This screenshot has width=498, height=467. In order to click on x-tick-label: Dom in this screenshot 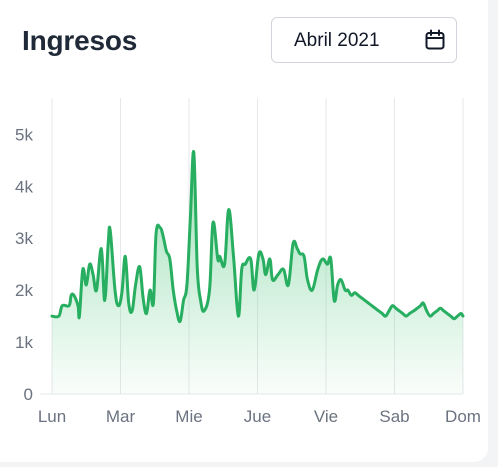, I will do `click(463, 416)`.